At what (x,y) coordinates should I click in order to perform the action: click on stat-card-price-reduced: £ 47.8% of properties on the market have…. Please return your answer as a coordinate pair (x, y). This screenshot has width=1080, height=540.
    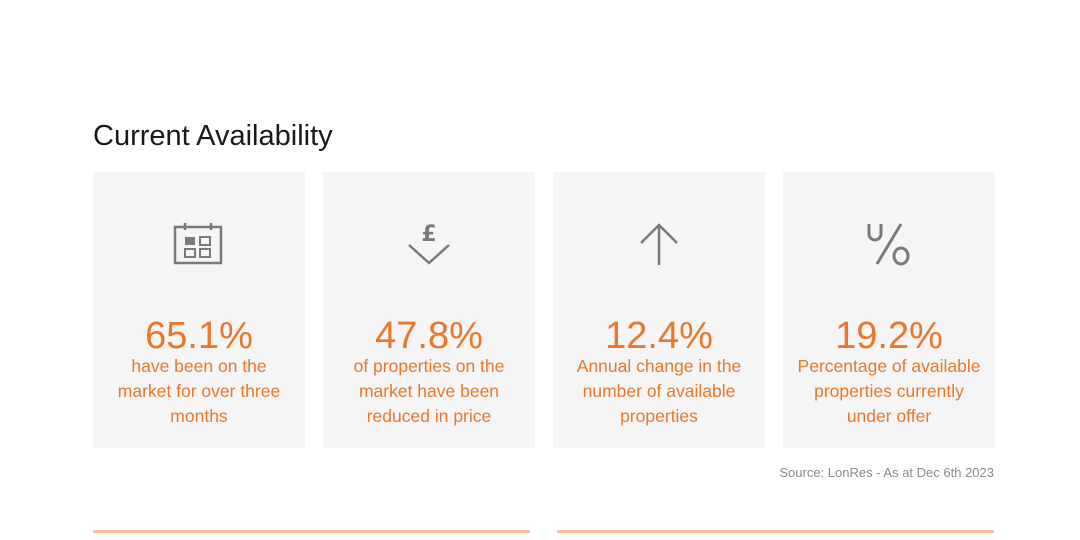
    Looking at the image, I should click on (429, 310).